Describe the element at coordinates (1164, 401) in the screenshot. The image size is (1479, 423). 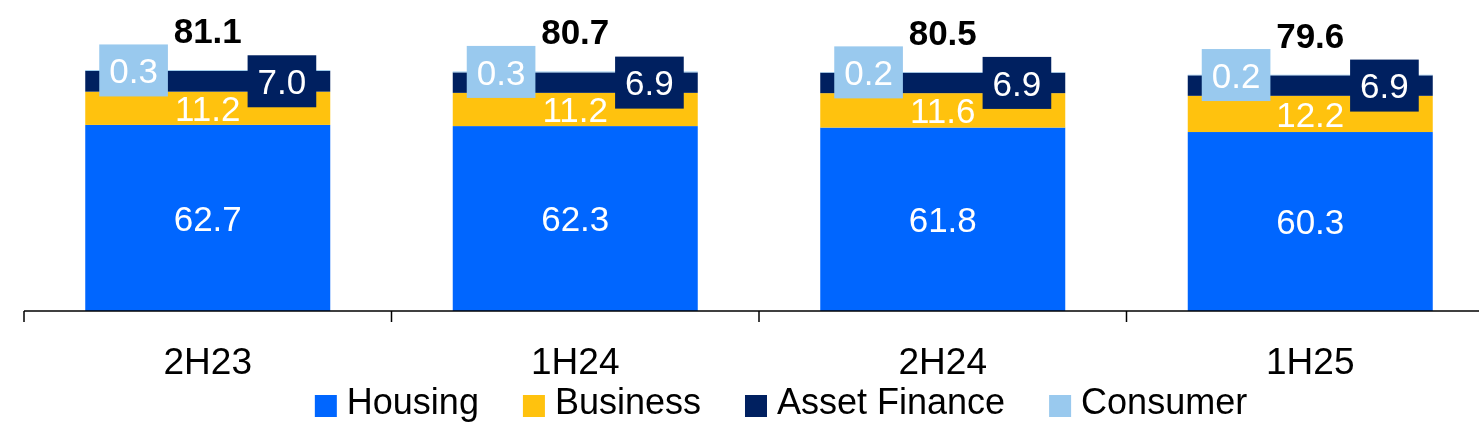
I see `legend-label: Consumer` at that location.